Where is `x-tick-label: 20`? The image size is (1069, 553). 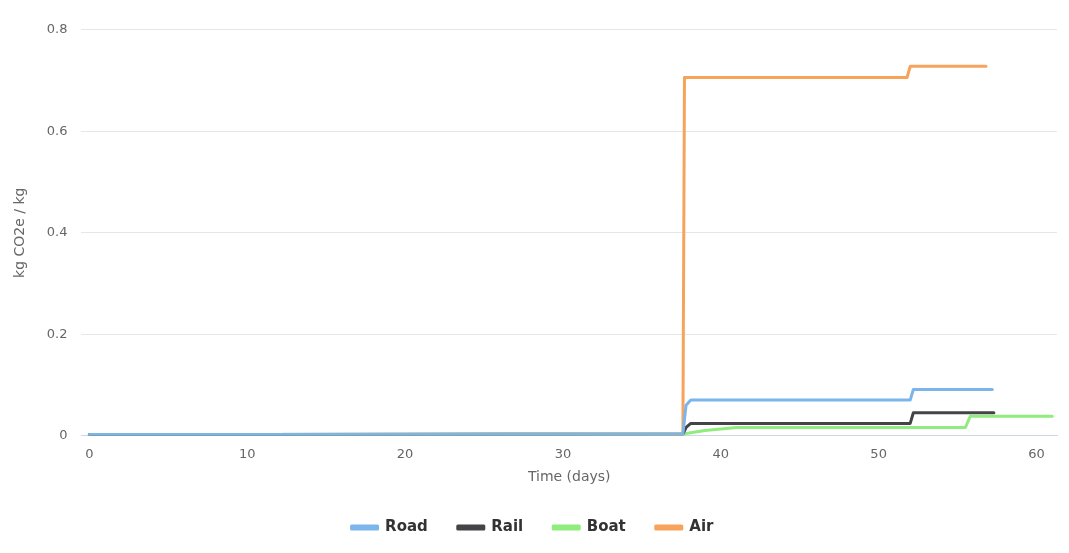 x-tick-label: 20 is located at coordinates (405, 453).